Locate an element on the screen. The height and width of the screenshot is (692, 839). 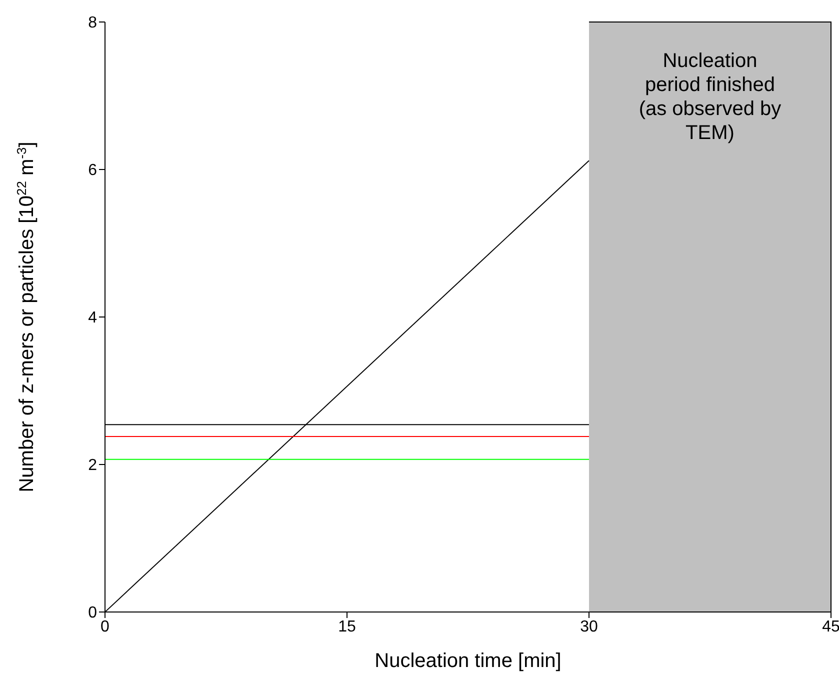
x-tick-label: 30 is located at coordinates (589, 627).